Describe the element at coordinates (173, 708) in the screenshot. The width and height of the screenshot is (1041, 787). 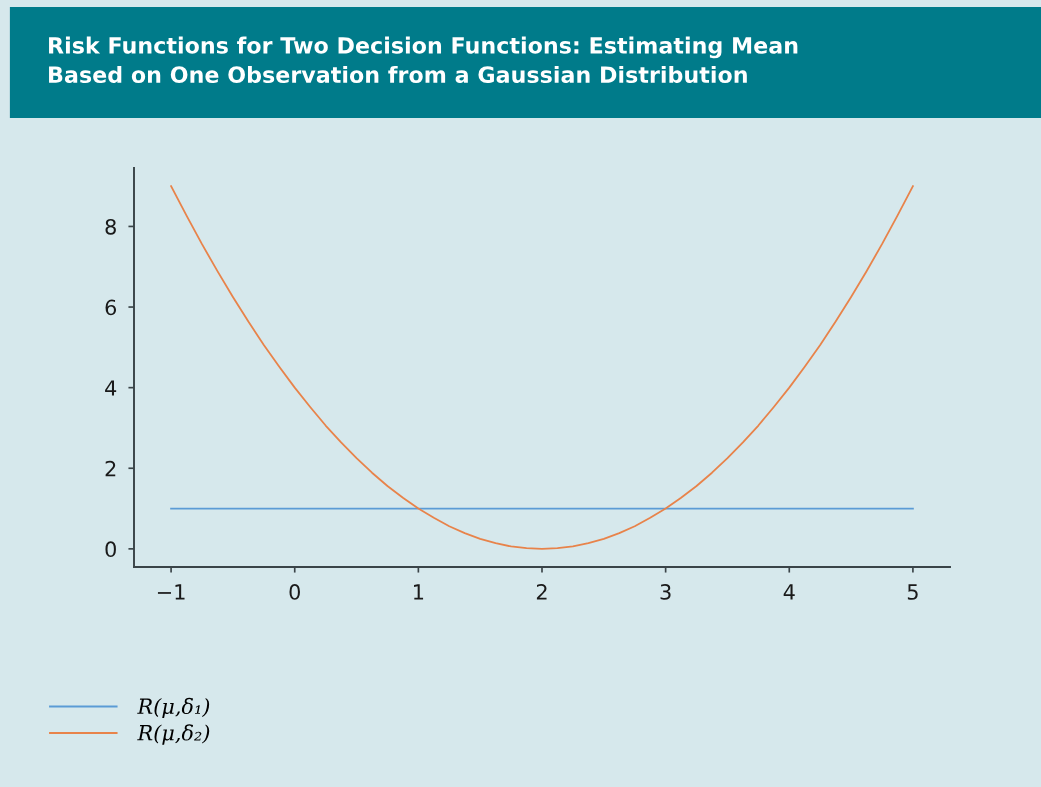
I see `legend-label: R(μ,δ₁)` at that location.